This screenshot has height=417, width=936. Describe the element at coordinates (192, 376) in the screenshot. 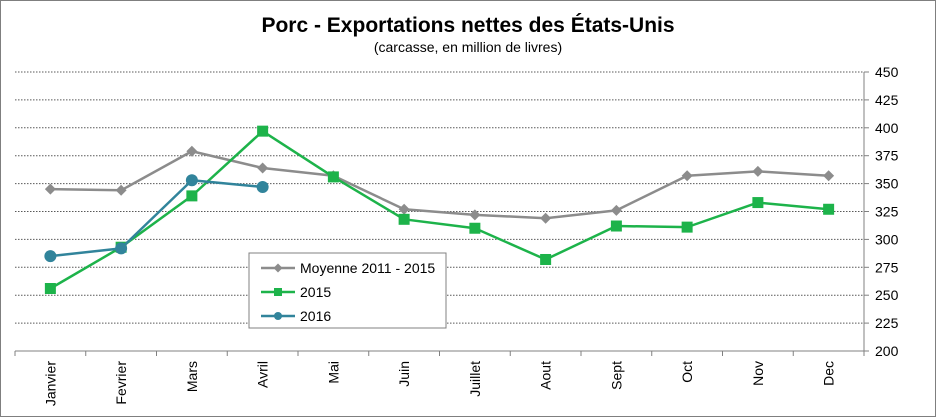

I see `x-tick-label: Mars` at that location.